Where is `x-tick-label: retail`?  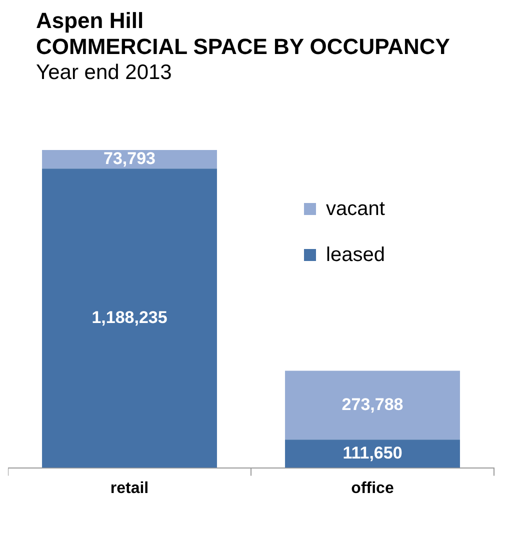
x-tick-label: retail is located at coordinates (129, 488).